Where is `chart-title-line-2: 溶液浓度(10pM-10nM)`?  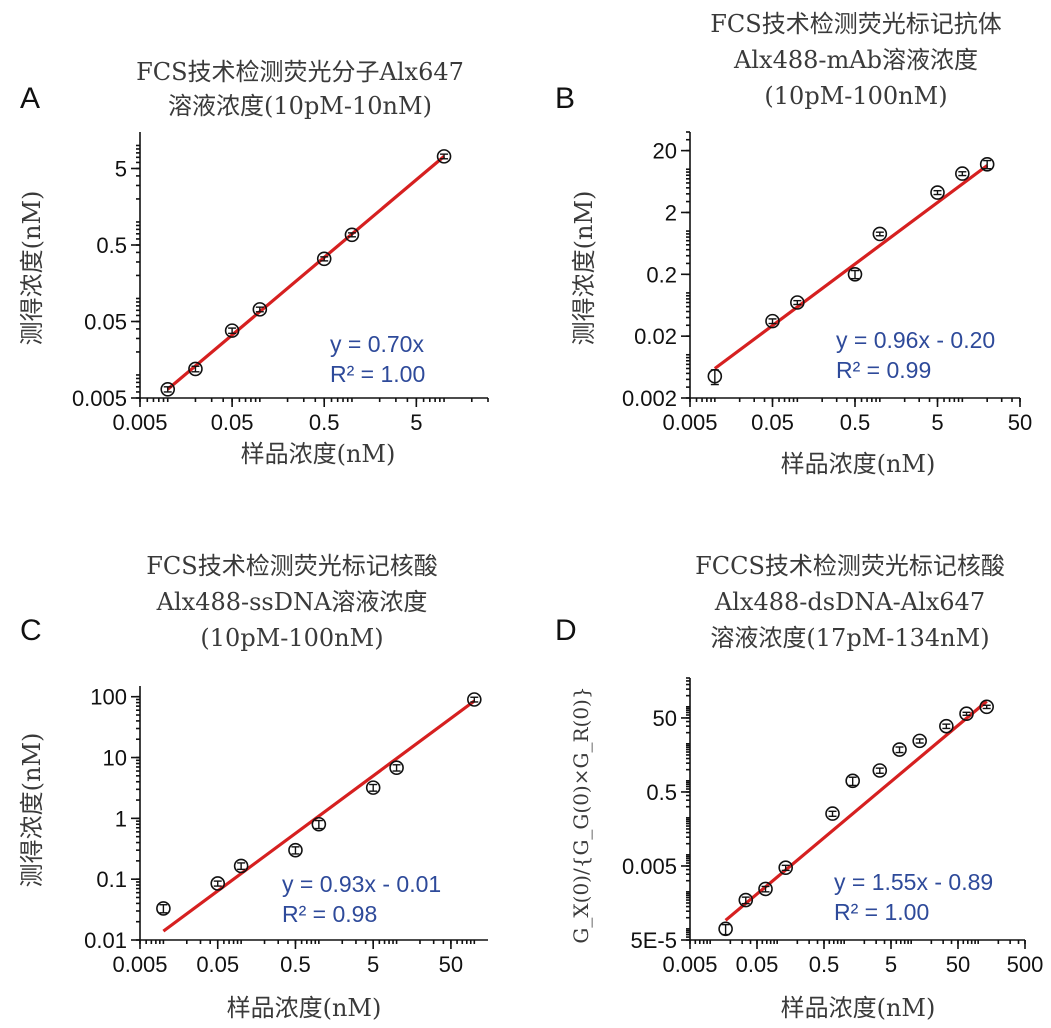
chart-title-line-2: 溶液浓度(10pM-10nM) is located at coordinates (300, 106).